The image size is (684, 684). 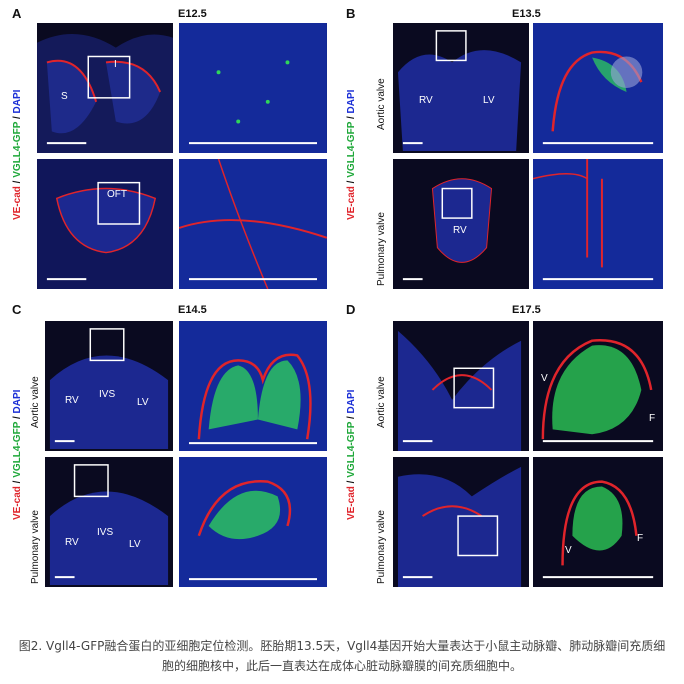 I want to click on panel-b-bottom-left-image: RV, so click(x=461, y=224).